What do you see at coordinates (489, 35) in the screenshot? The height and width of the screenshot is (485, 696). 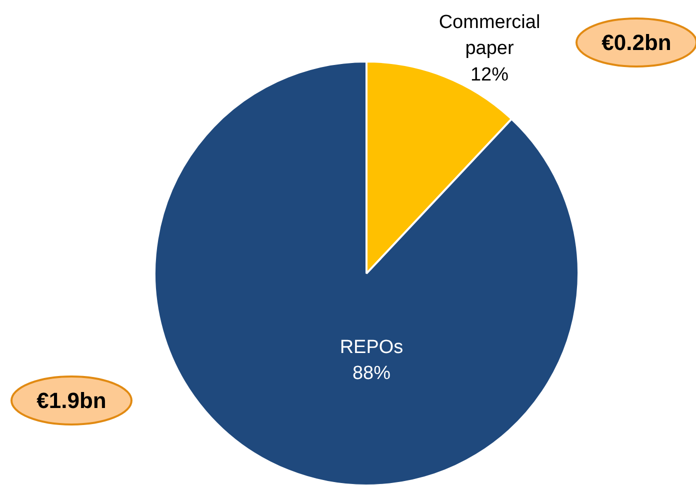 I see `slice-label: Commercial paper` at bounding box center [489, 35].